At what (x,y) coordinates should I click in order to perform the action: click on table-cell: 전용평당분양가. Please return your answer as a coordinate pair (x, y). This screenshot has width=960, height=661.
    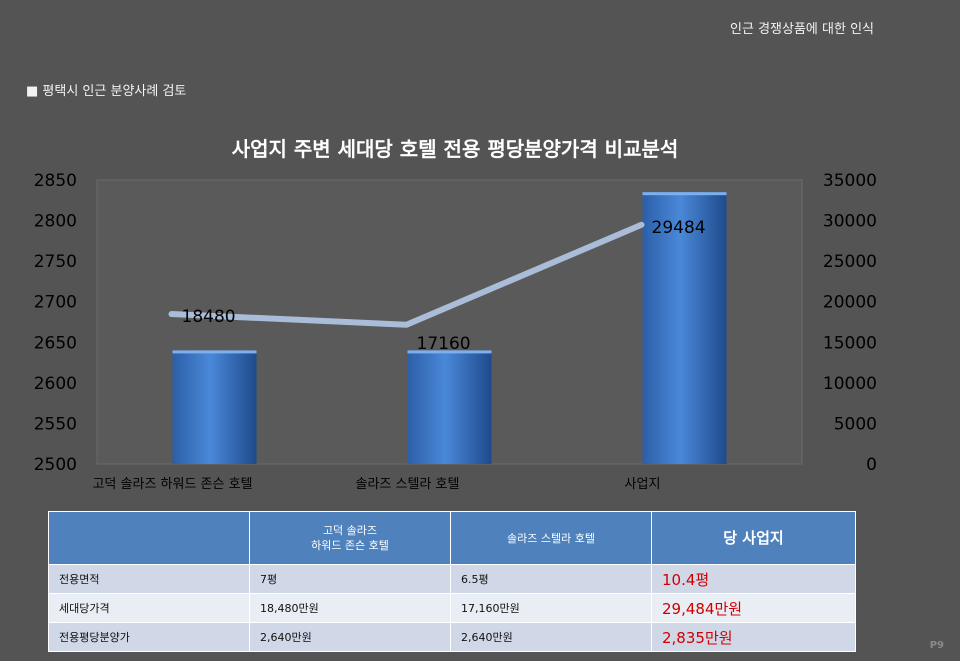
    Looking at the image, I should click on (149, 637).